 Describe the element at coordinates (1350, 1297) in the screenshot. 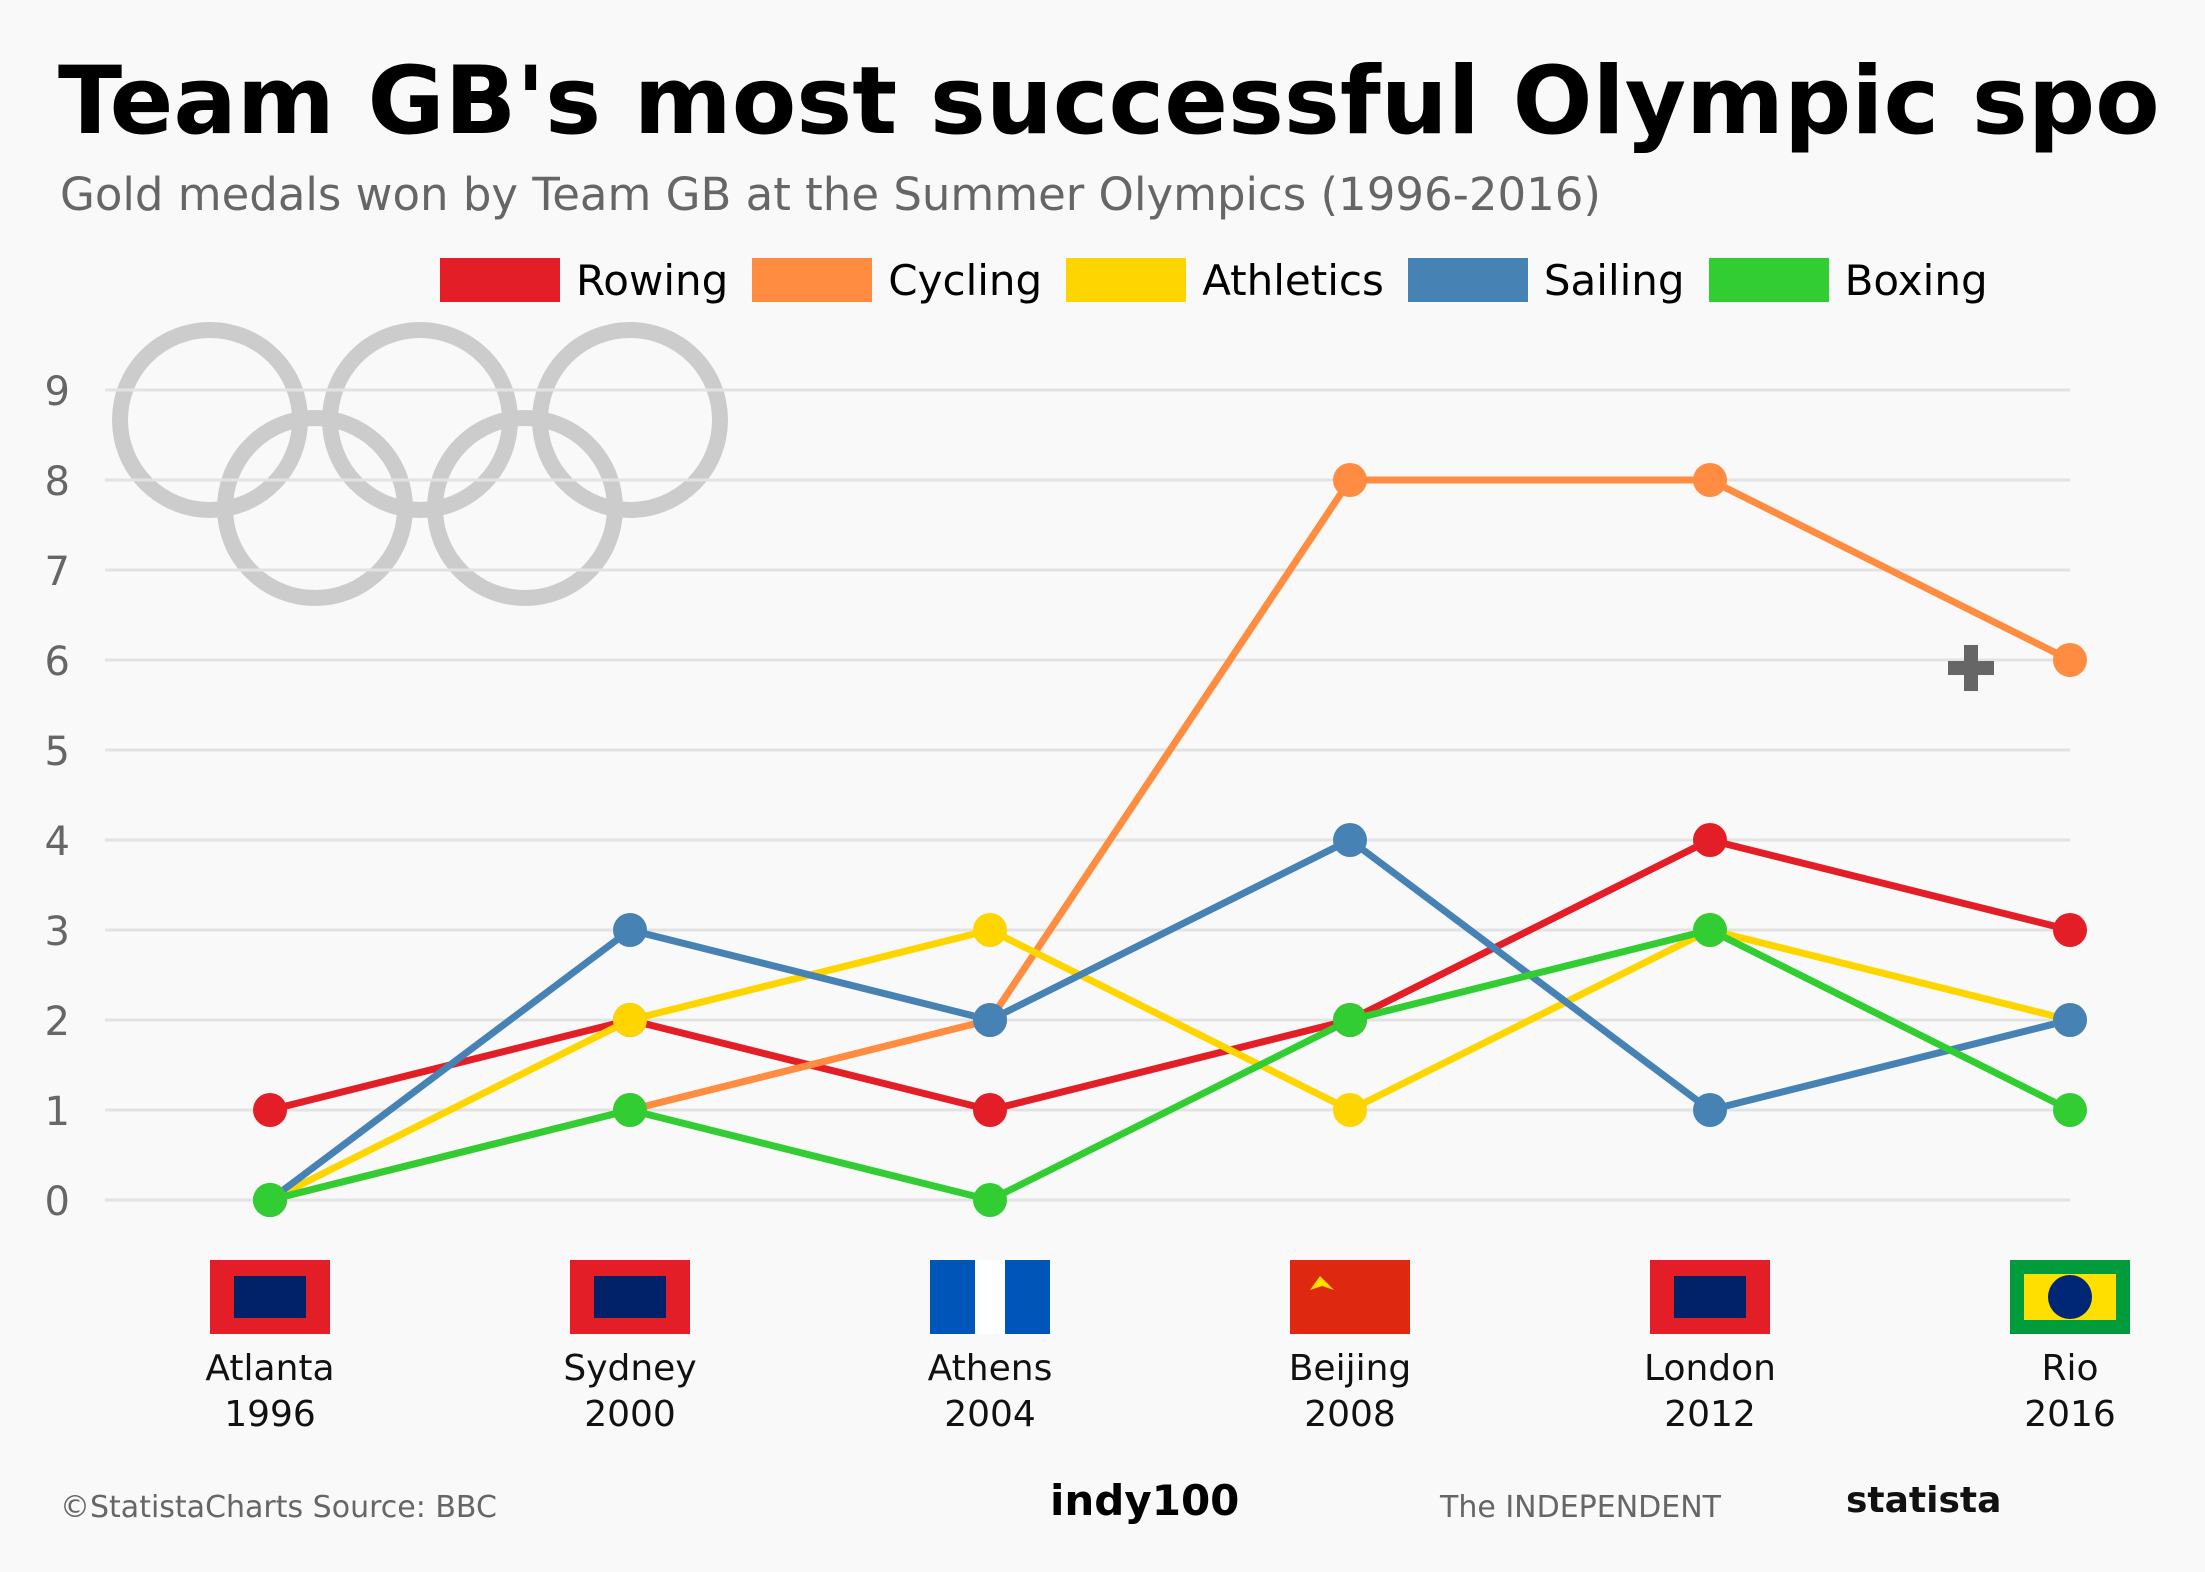

I see `flag-beijing-icon` at that location.